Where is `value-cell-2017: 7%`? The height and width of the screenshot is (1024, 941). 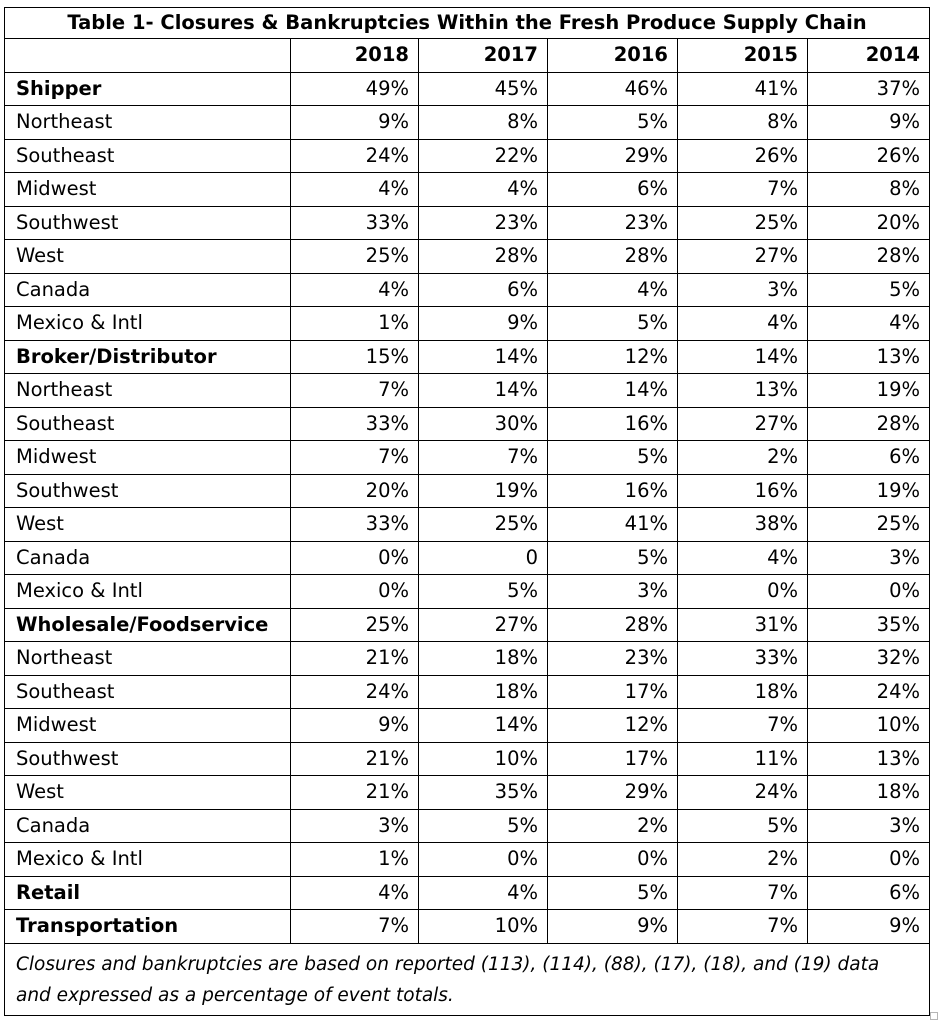
value-cell-2017: 7% is located at coordinates (483, 457).